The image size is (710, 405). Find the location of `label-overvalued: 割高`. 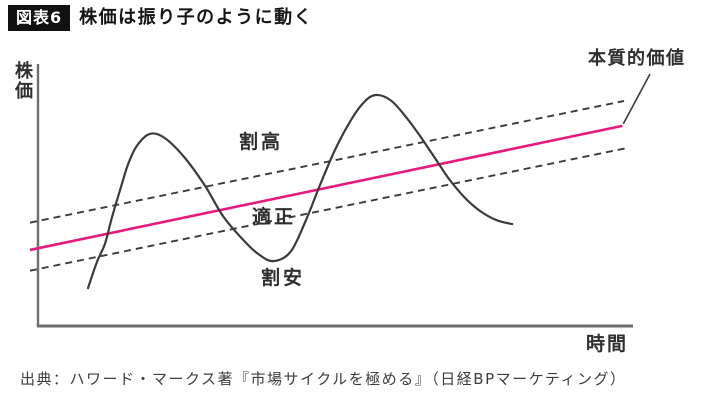

label-overvalued: 割高 is located at coordinates (261, 142).